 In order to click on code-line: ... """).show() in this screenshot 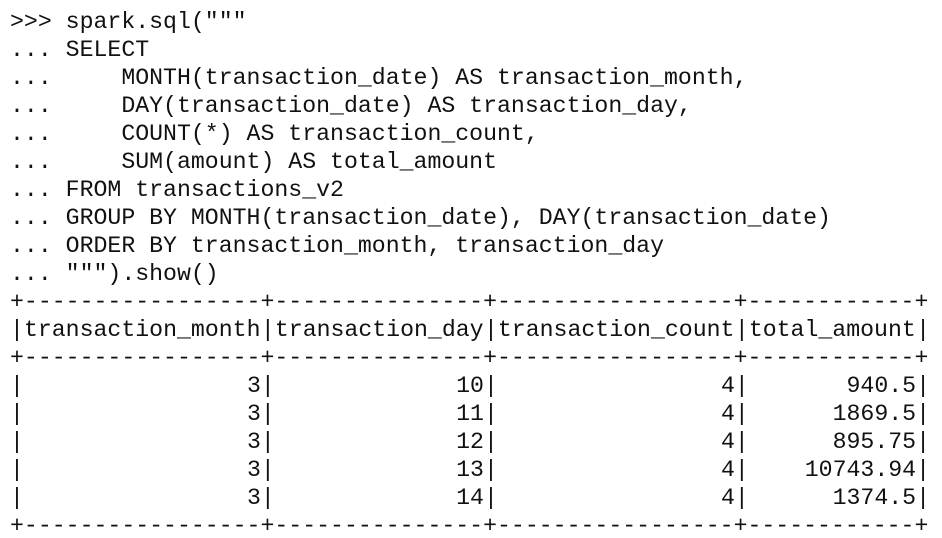, I will do `click(114, 274)`.